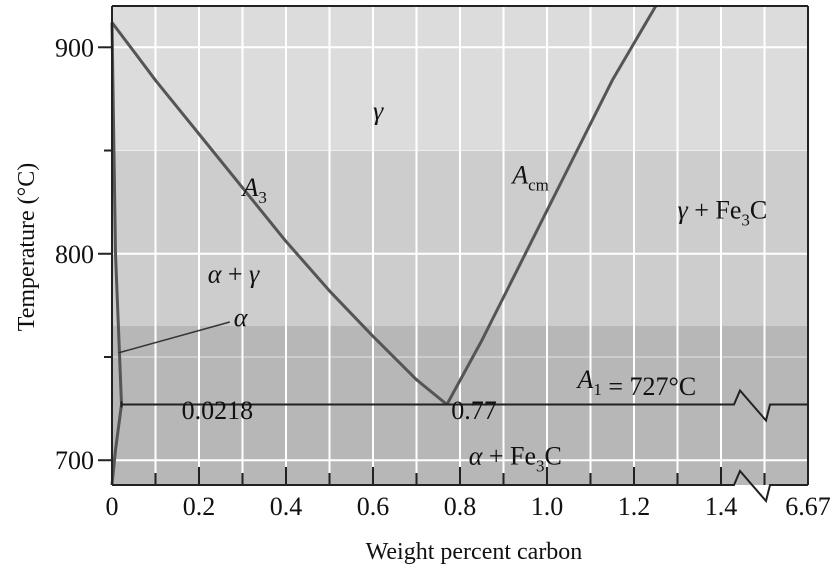  I want to click on region-label-0-0218: 0.0218, so click(218, 410).